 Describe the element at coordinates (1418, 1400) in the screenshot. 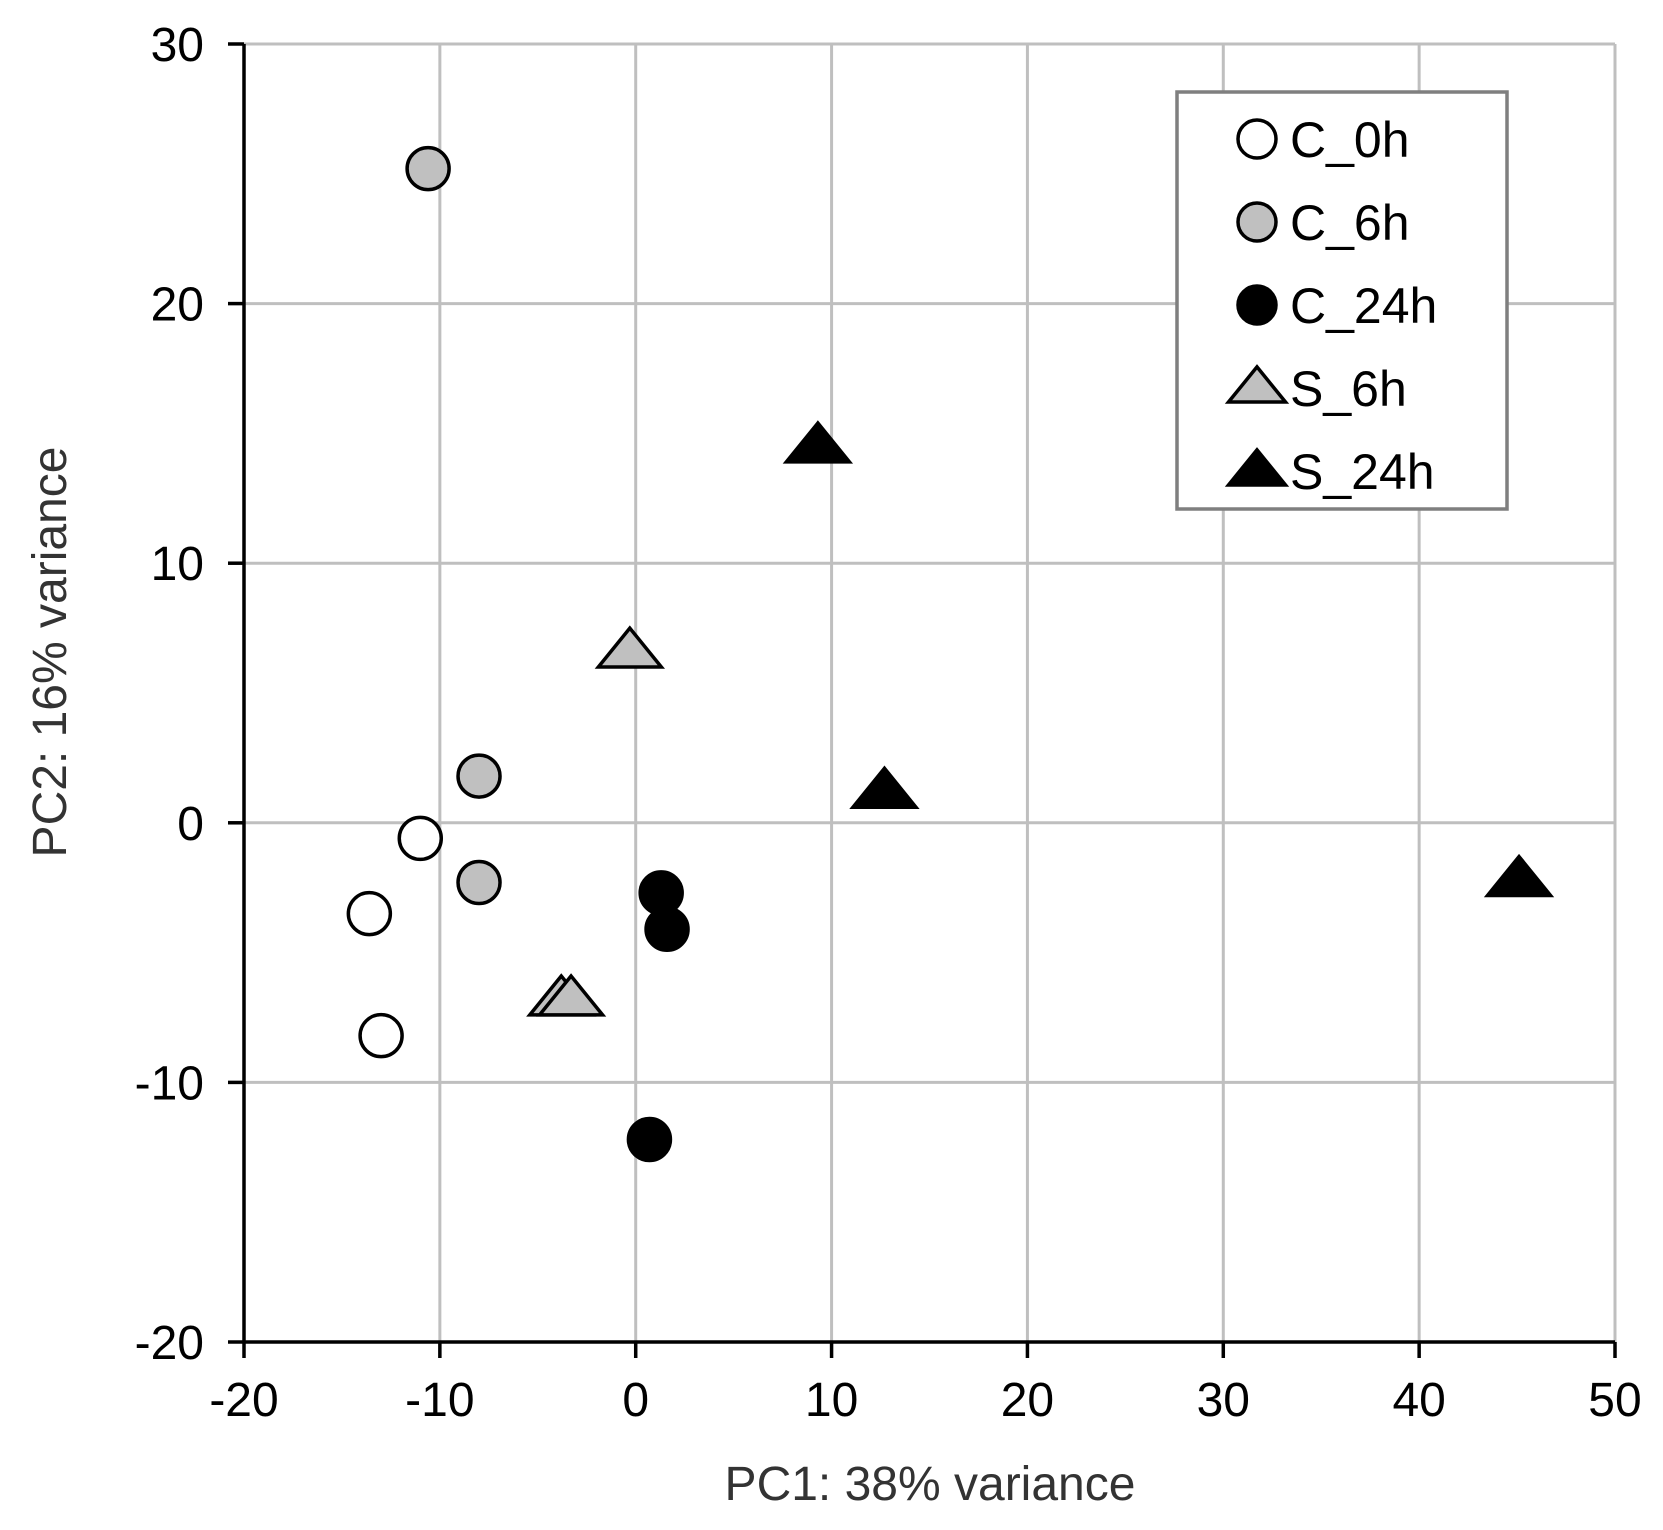

I see `x-tick-label: 40` at that location.